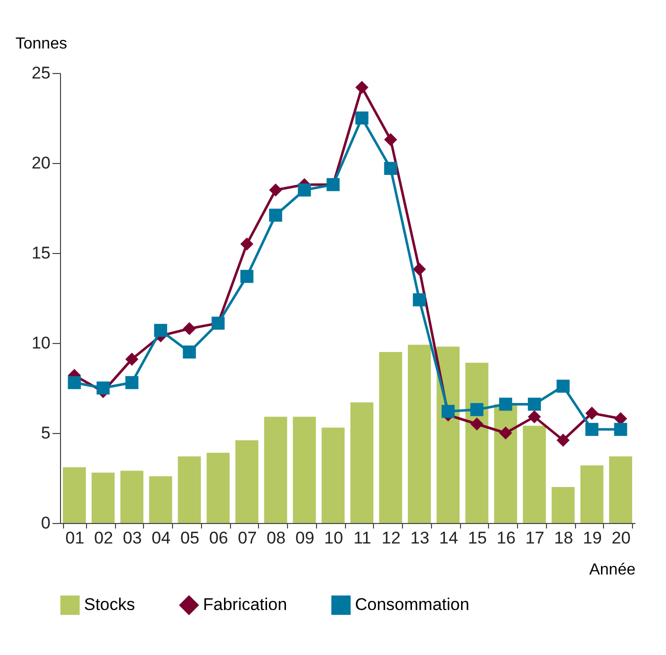  I want to click on x-tick-label: 14, so click(448, 538).